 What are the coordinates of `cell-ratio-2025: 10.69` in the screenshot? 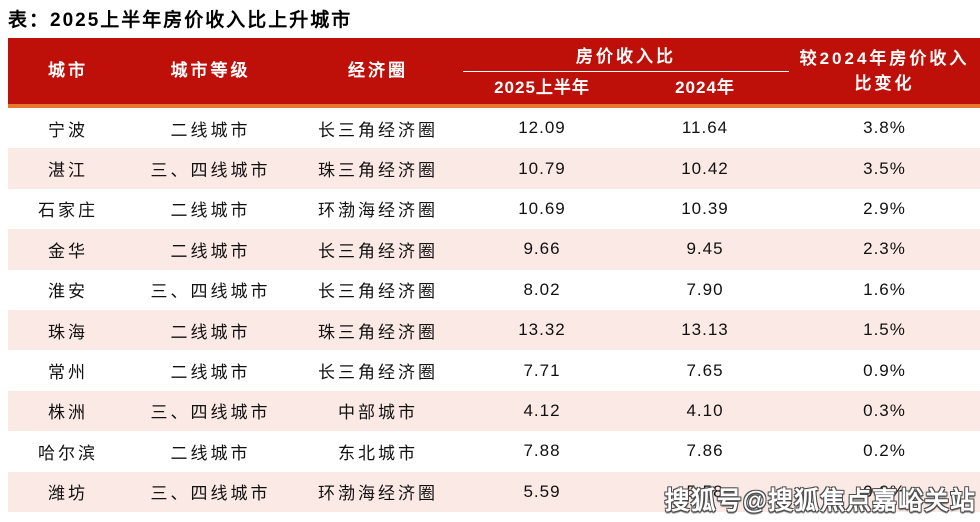 It's located at (542, 208).